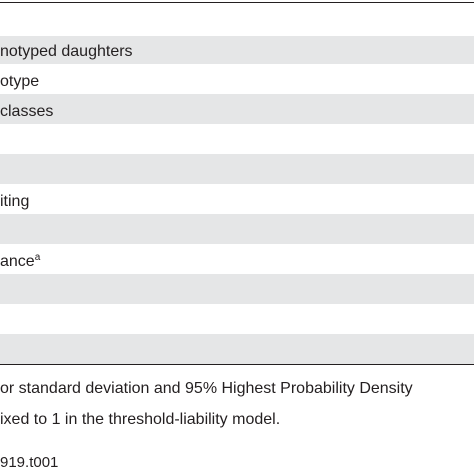 This screenshot has height=474, width=474. I want to click on row-label: otype, so click(20, 81).